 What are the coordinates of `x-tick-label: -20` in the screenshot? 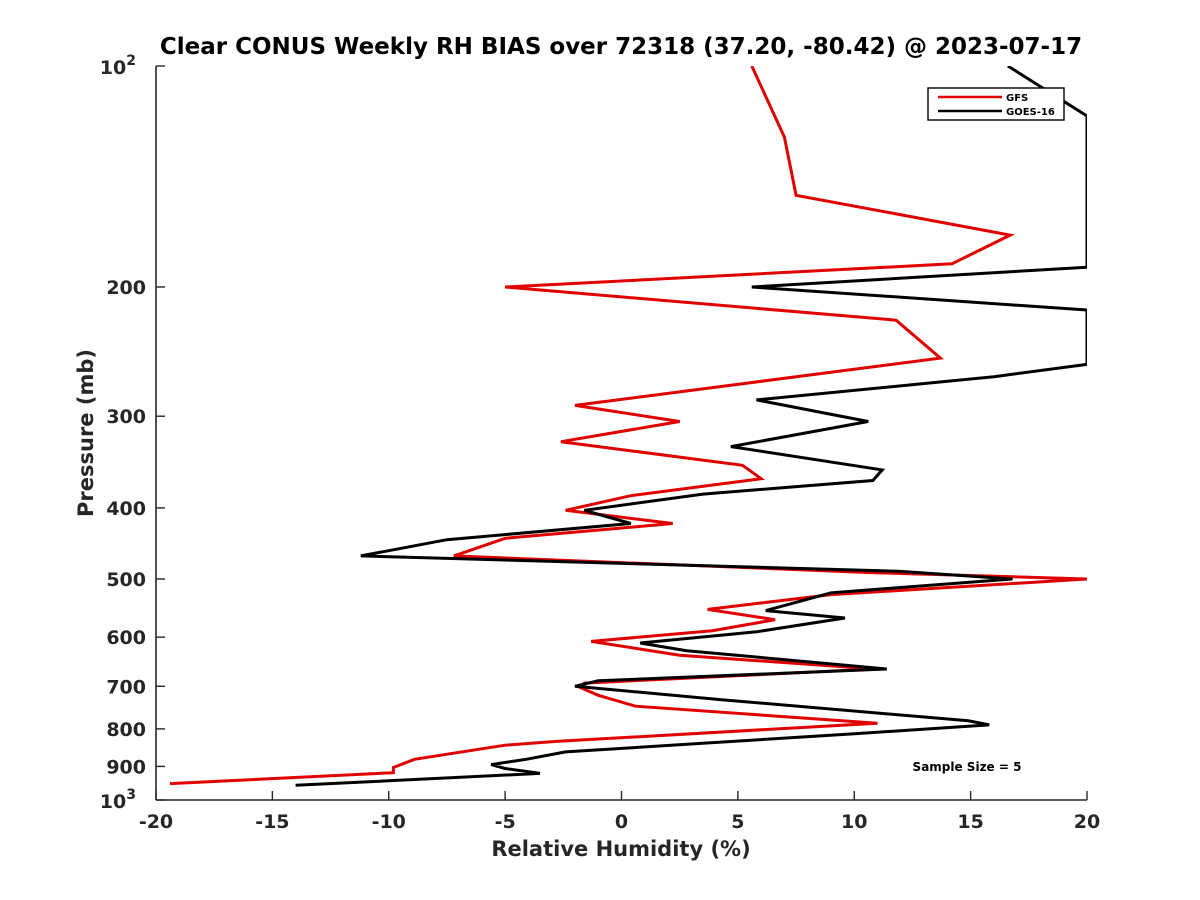 It's located at (156, 822).